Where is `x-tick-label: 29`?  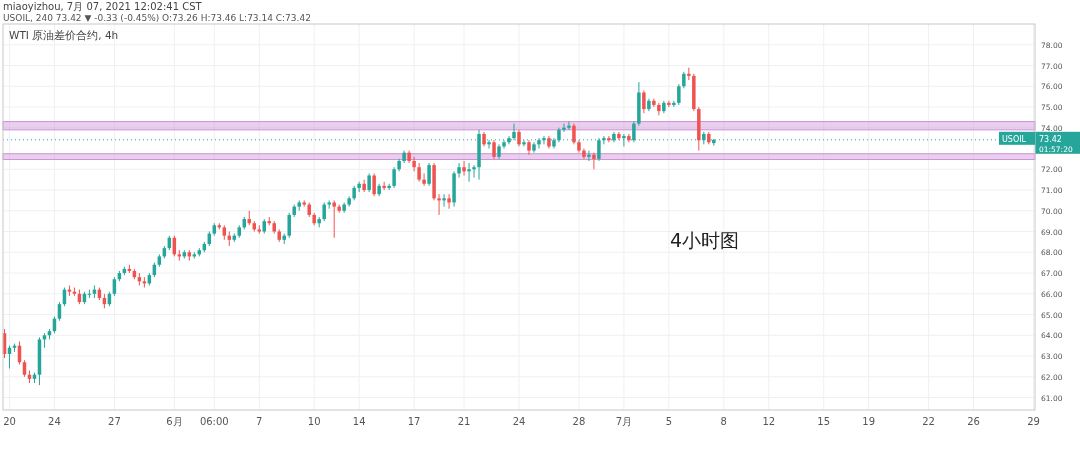 x-tick-label: 29 is located at coordinates (1033, 421).